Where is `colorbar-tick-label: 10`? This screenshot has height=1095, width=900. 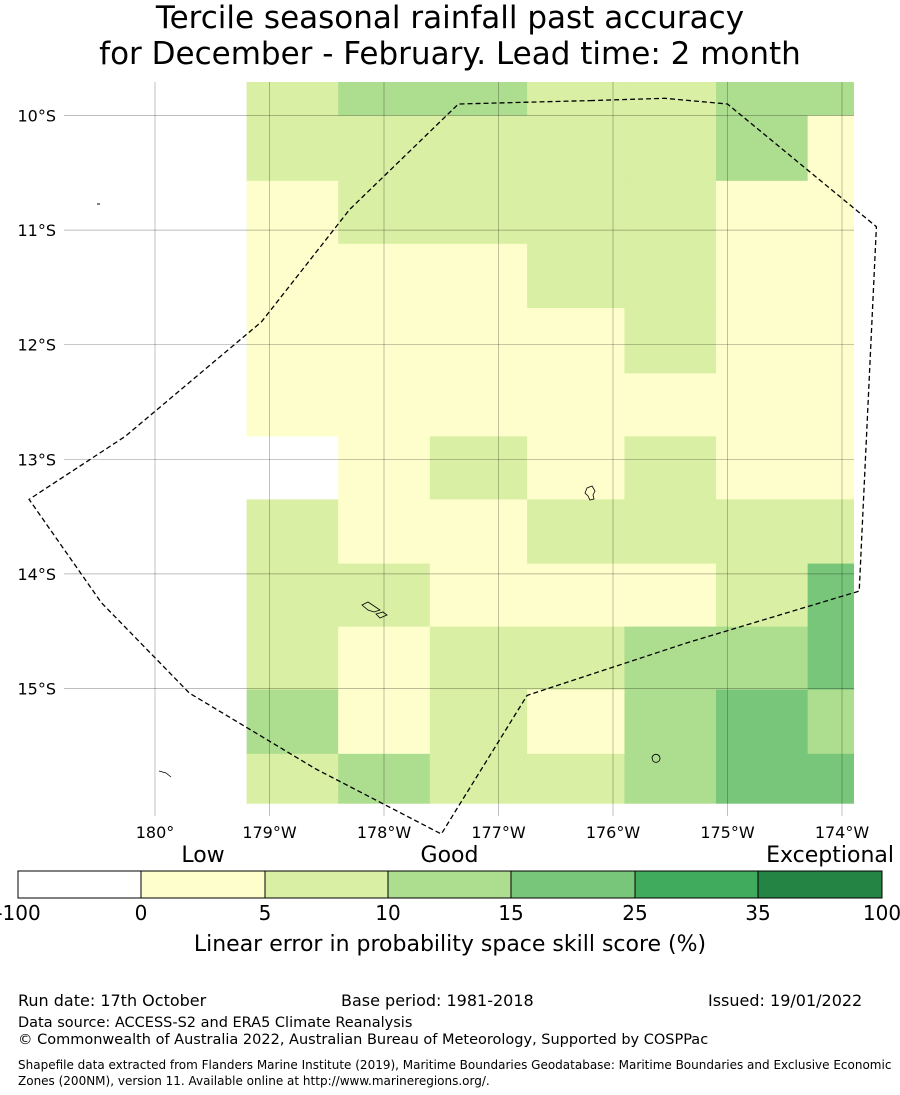 colorbar-tick-label: 10 is located at coordinates (387, 913).